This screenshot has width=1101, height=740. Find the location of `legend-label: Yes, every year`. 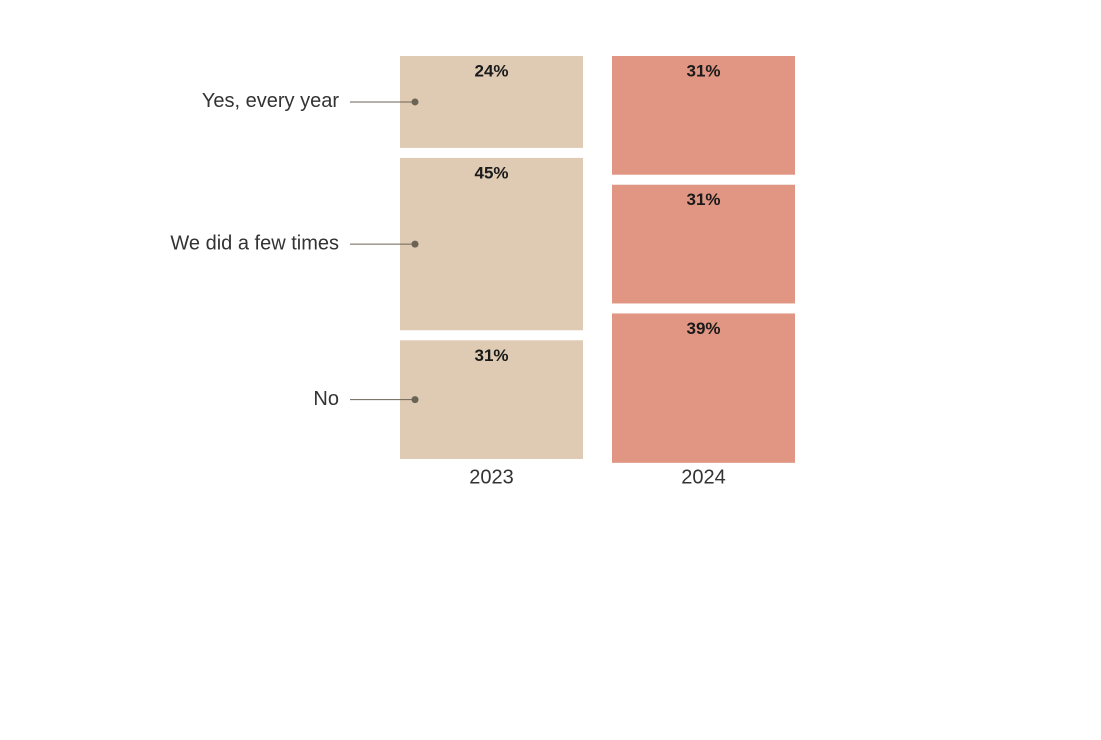

legend-label: Yes, every year is located at coordinates (270, 101).